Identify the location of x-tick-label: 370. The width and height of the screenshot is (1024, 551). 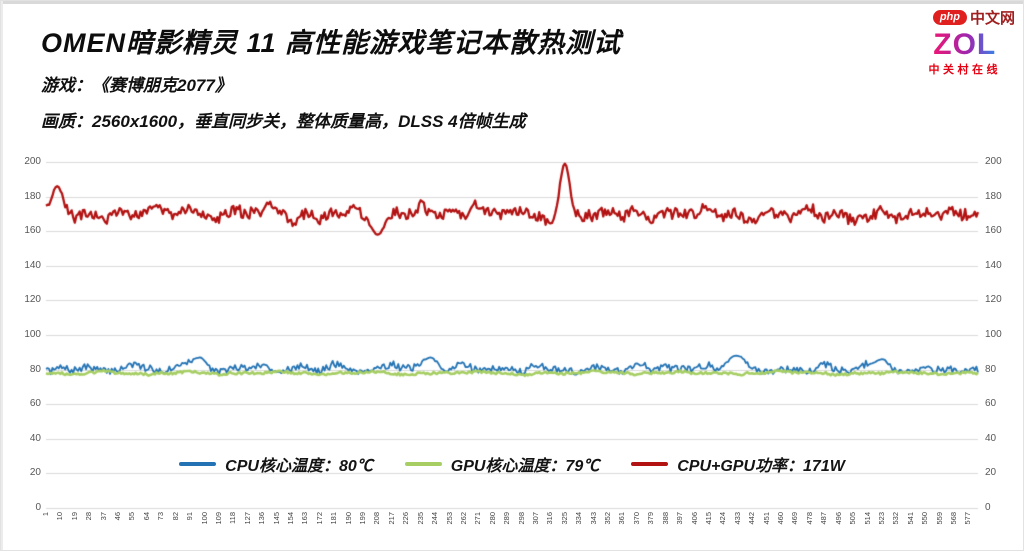
(636, 518).